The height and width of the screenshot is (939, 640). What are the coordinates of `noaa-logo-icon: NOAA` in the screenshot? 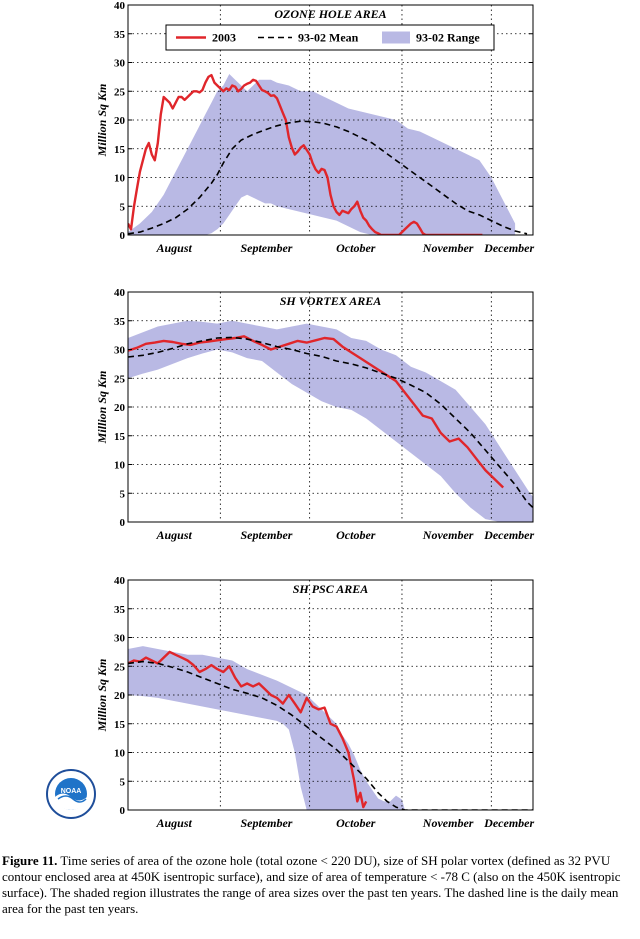 It's located at (71, 794).